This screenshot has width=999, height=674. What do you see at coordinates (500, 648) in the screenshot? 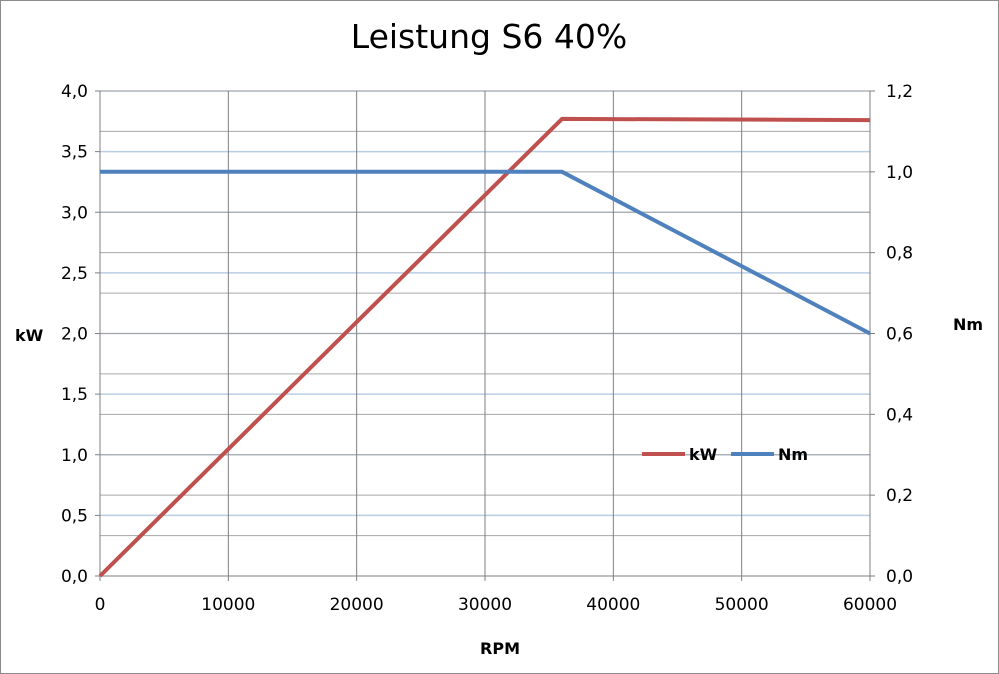
I see `x-axis-label: RPM` at bounding box center [500, 648].